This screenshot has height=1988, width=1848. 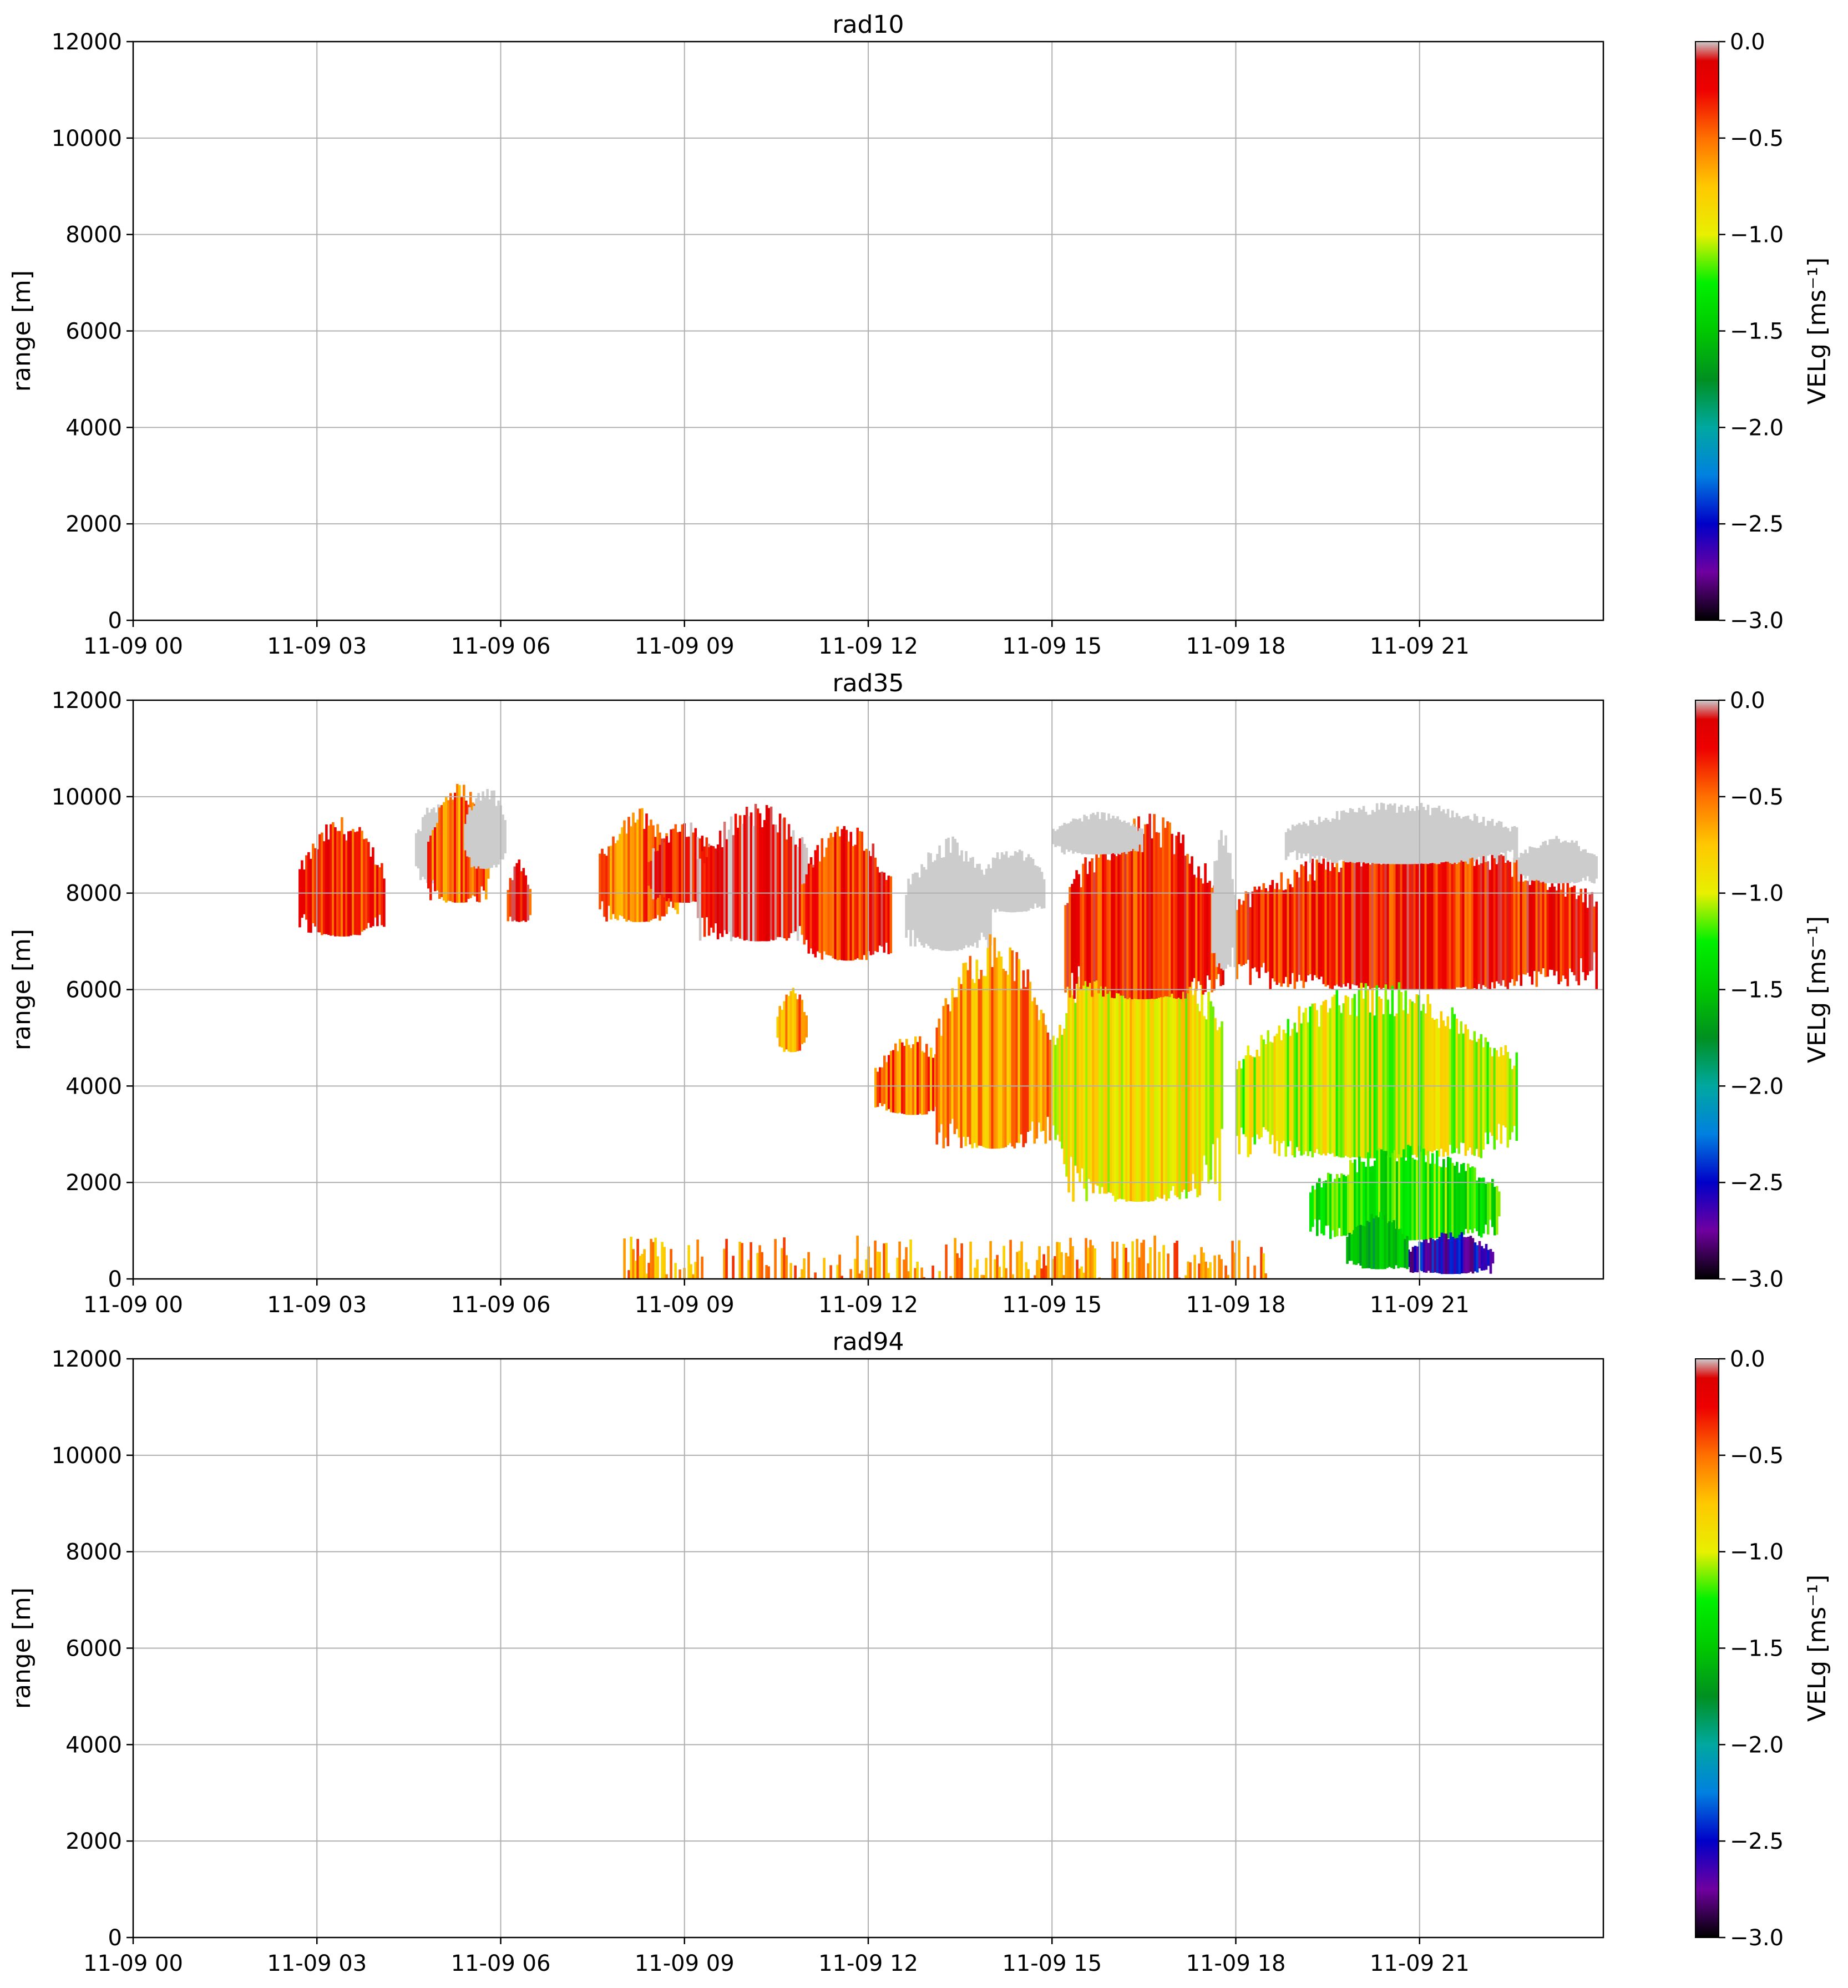 I want to click on y-tick-label: 6000, so click(x=93, y=332).